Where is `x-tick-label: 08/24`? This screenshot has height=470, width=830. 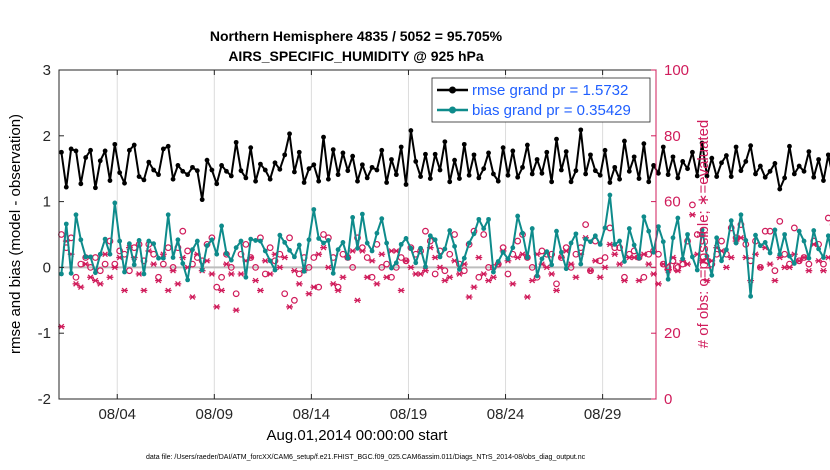 x-tick-label: 08/24 is located at coordinates (506, 414).